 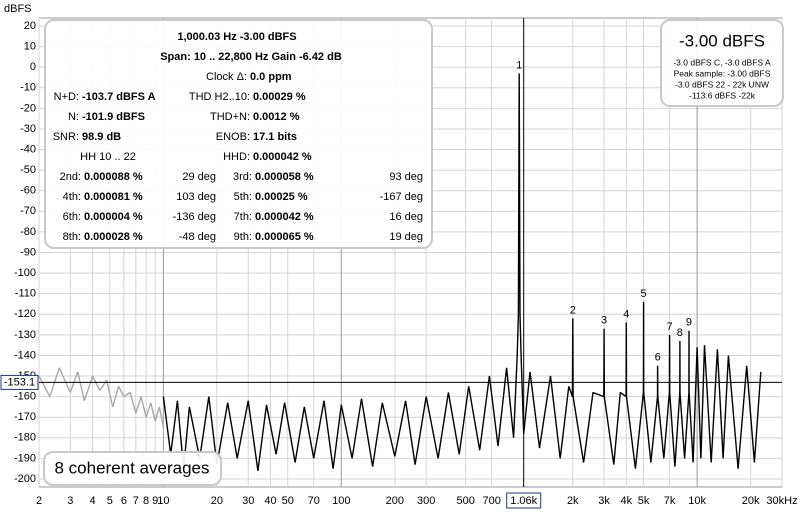 What do you see at coordinates (284, 237) in the screenshot?
I see `harmonic-value: 0.000065 %` at bounding box center [284, 237].